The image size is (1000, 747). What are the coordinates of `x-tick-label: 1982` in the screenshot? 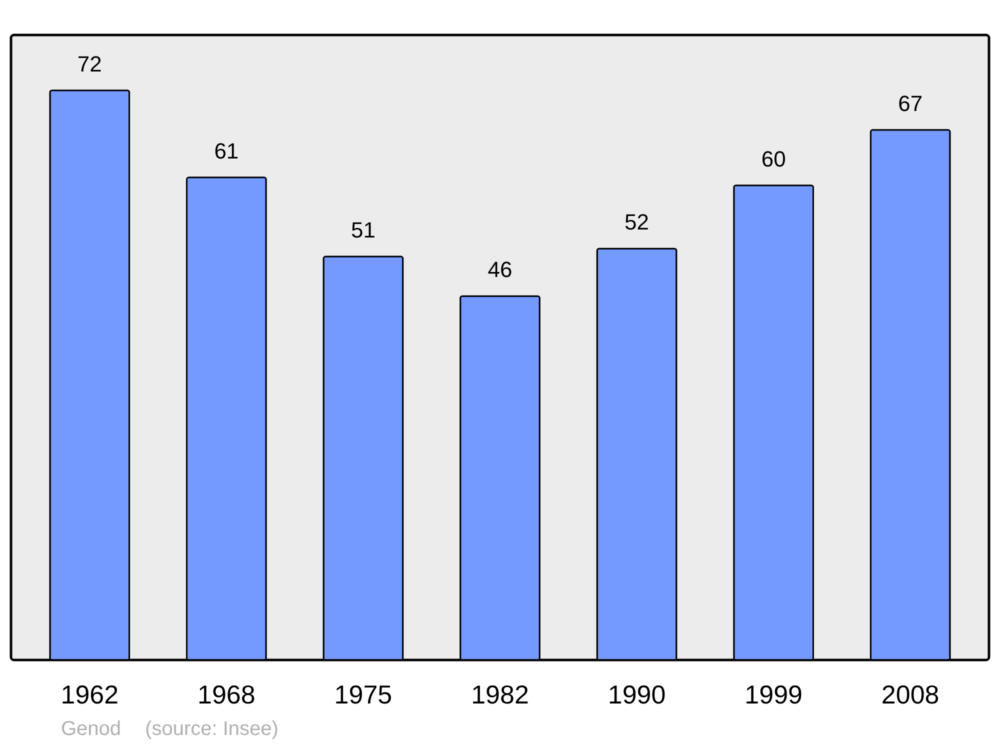 It's located at (500, 695).